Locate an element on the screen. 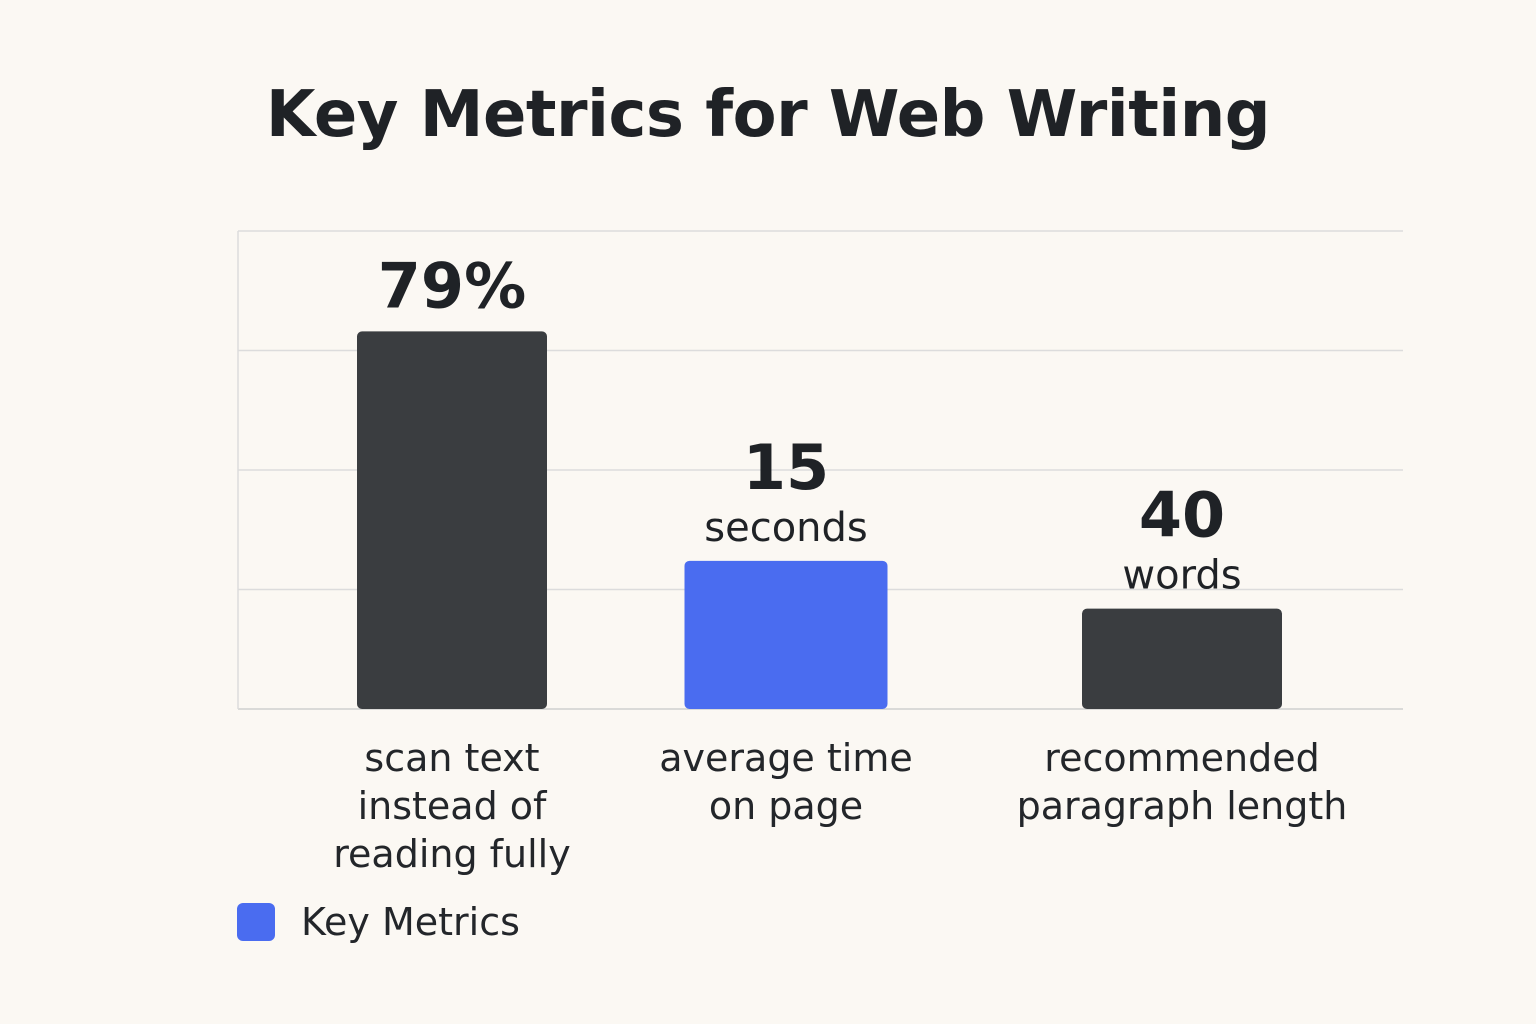  category-label: scan text instead of reading fully is located at coordinates (452, 806).